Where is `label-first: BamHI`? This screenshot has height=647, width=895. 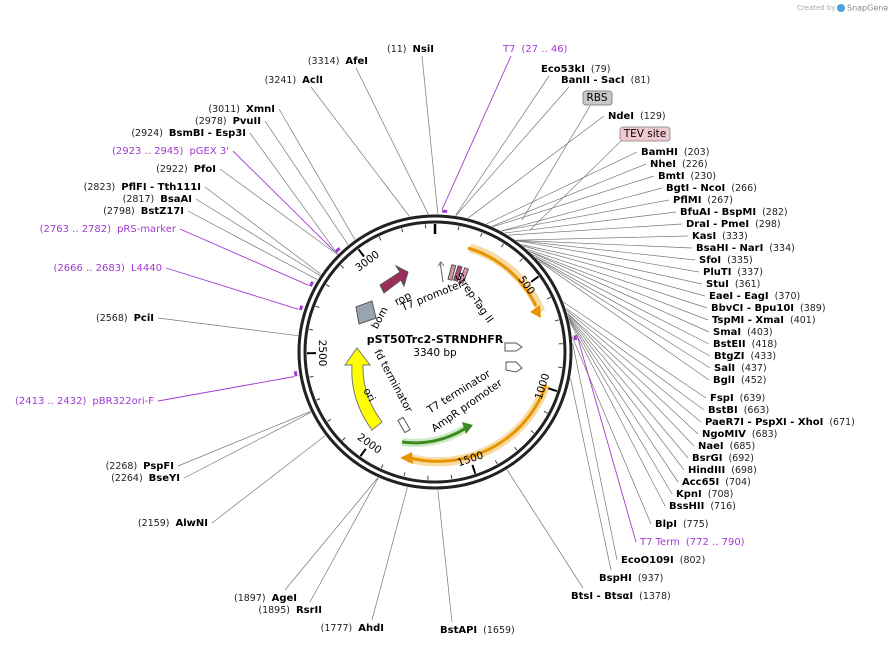 label-first: BamHI is located at coordinates (659, 152).